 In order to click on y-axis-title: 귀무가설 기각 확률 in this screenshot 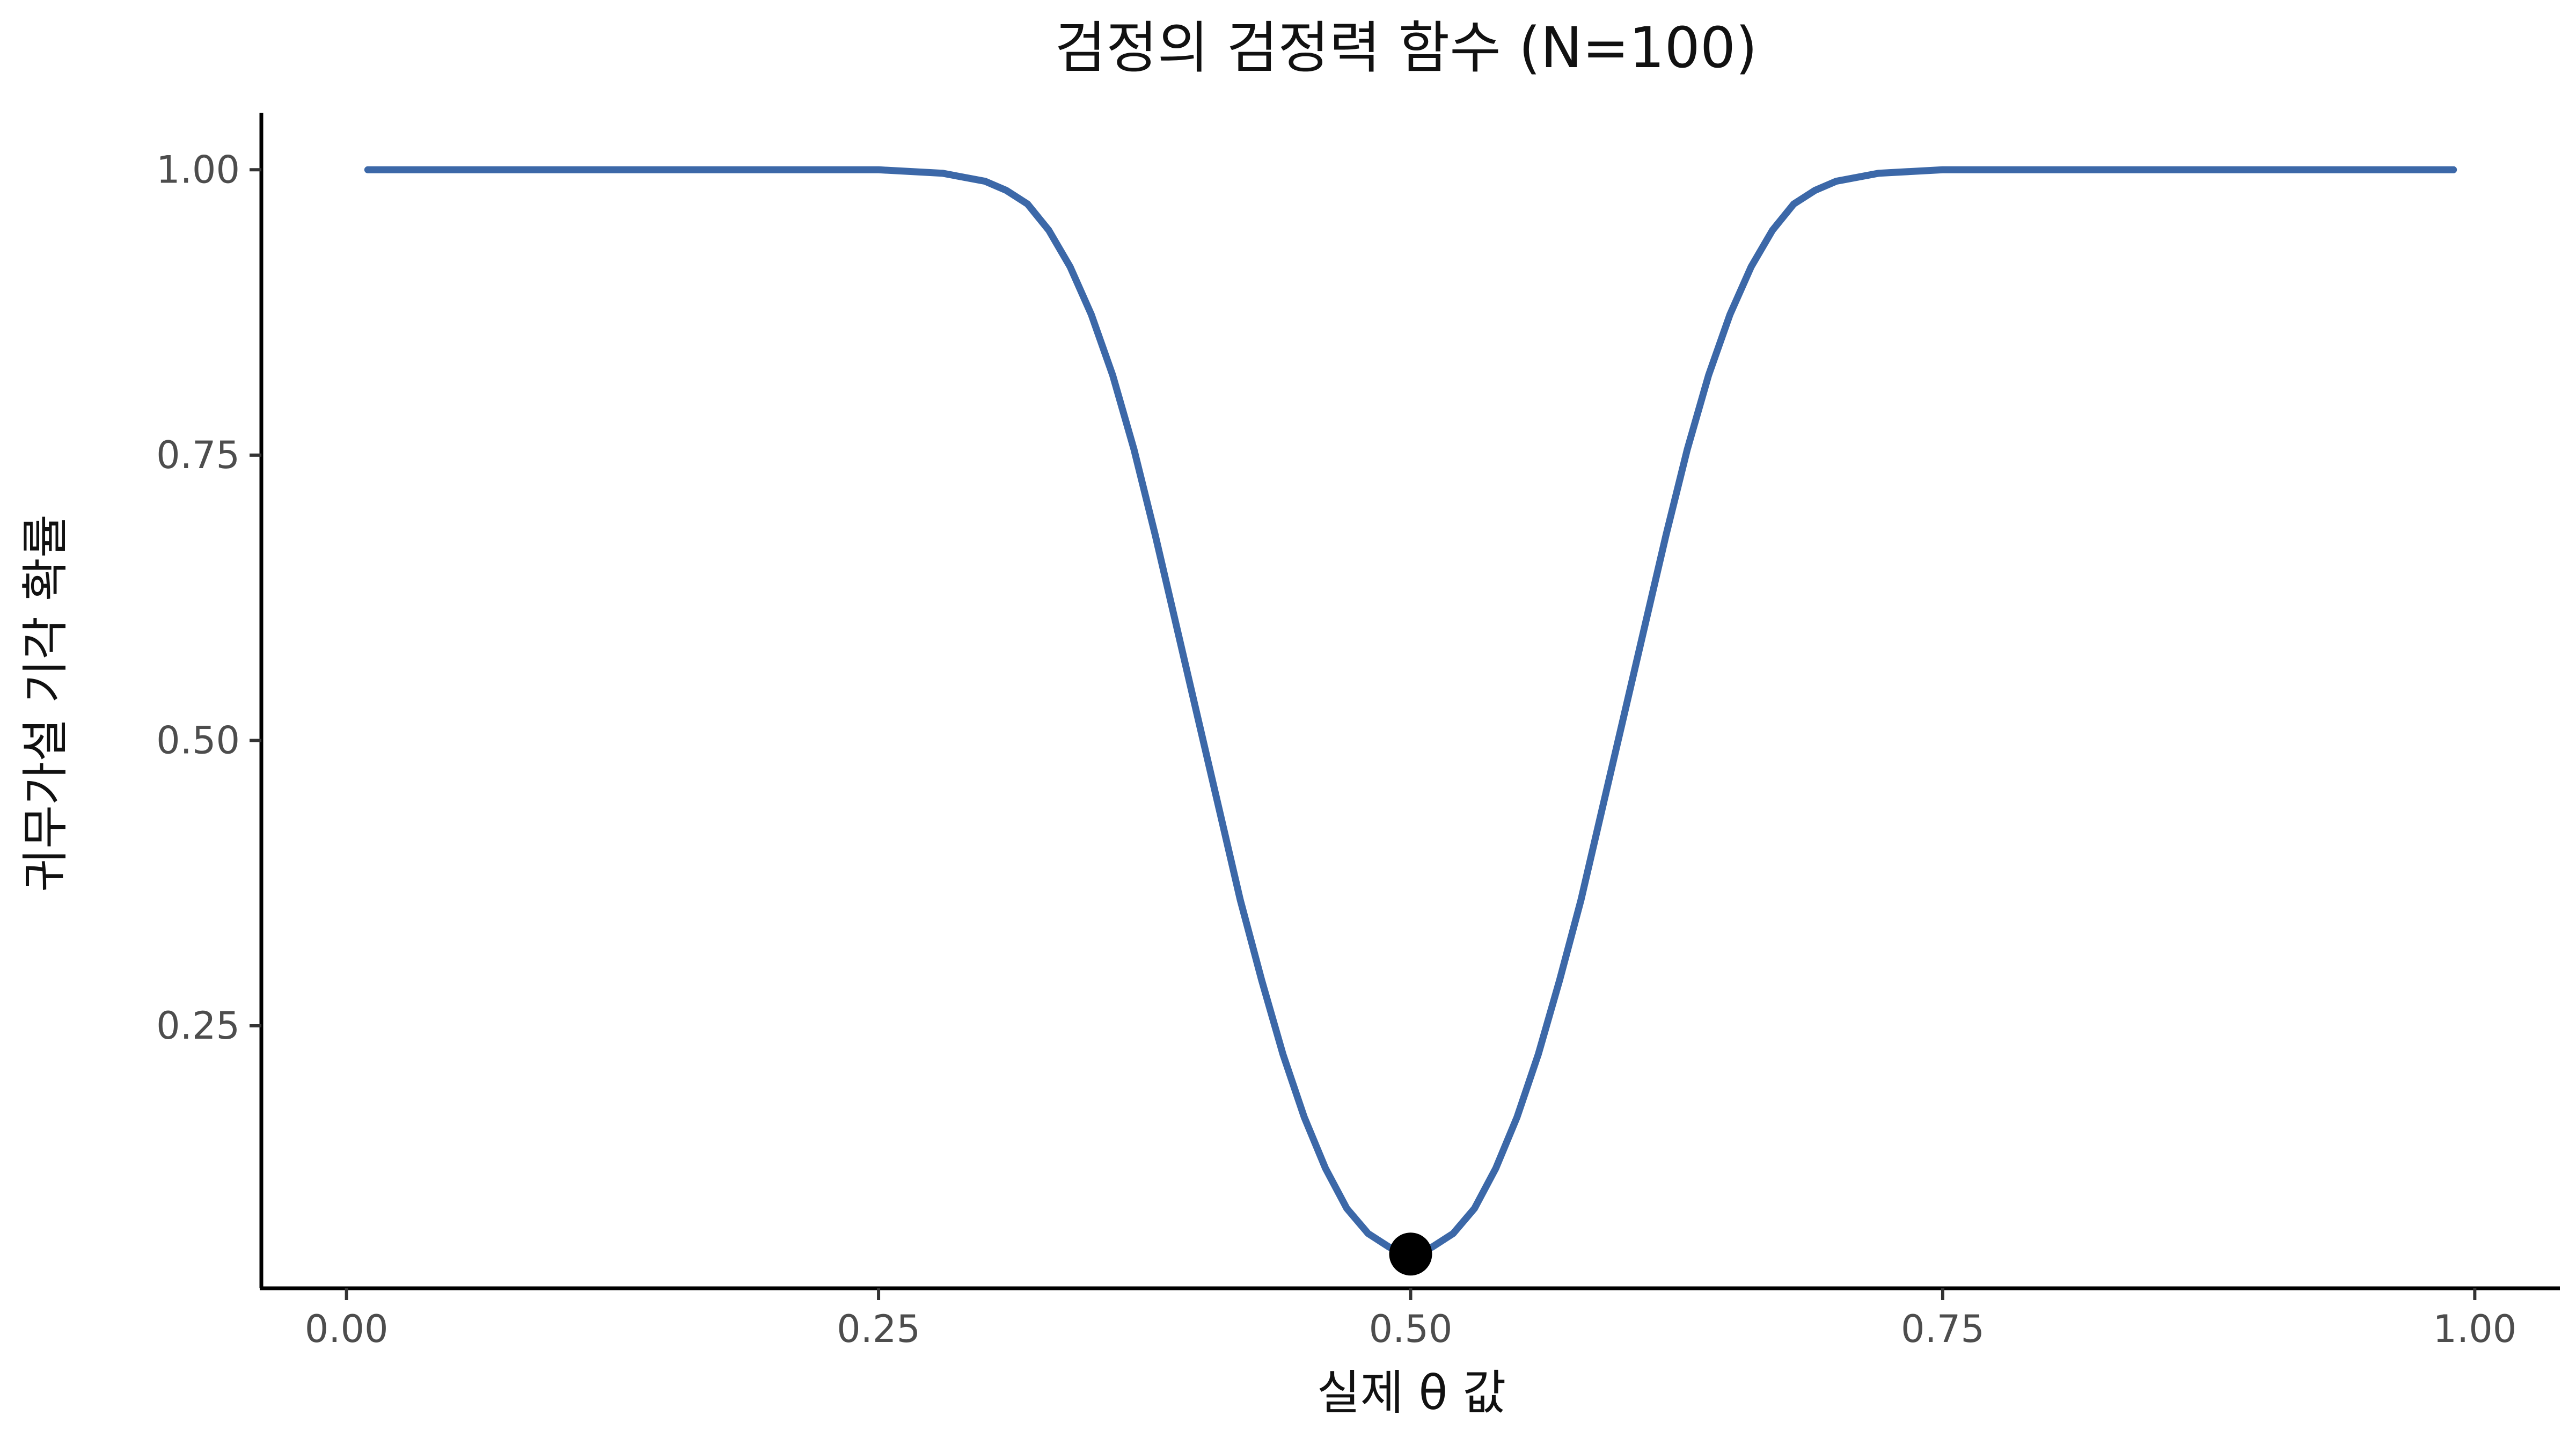, I will do `click(45, 703)`.